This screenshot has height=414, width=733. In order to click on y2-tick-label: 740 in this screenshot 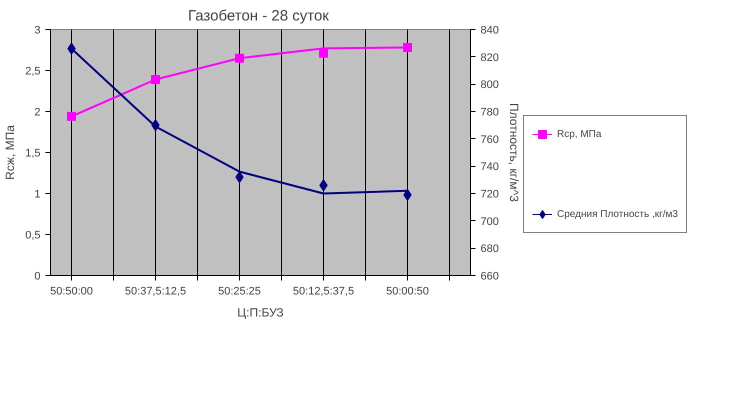, I will do `click(489, 167)`.